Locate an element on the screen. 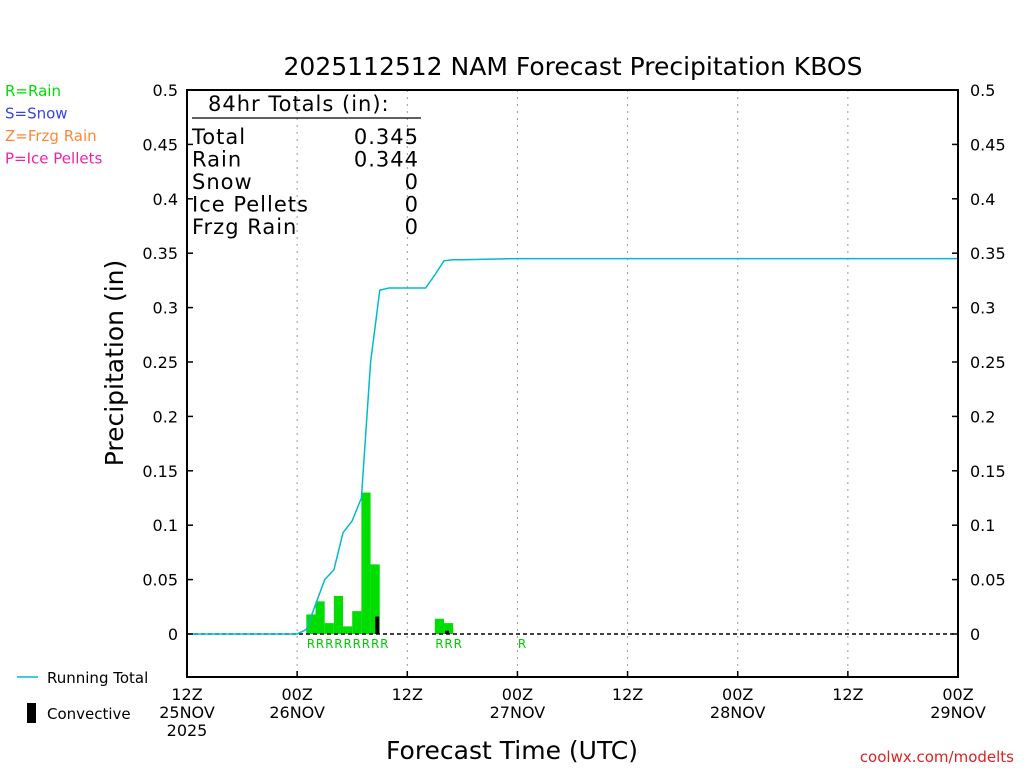 The image size is (1024, 768). y-tick-label-right: 0.15 is located at coordinates (988, 471).